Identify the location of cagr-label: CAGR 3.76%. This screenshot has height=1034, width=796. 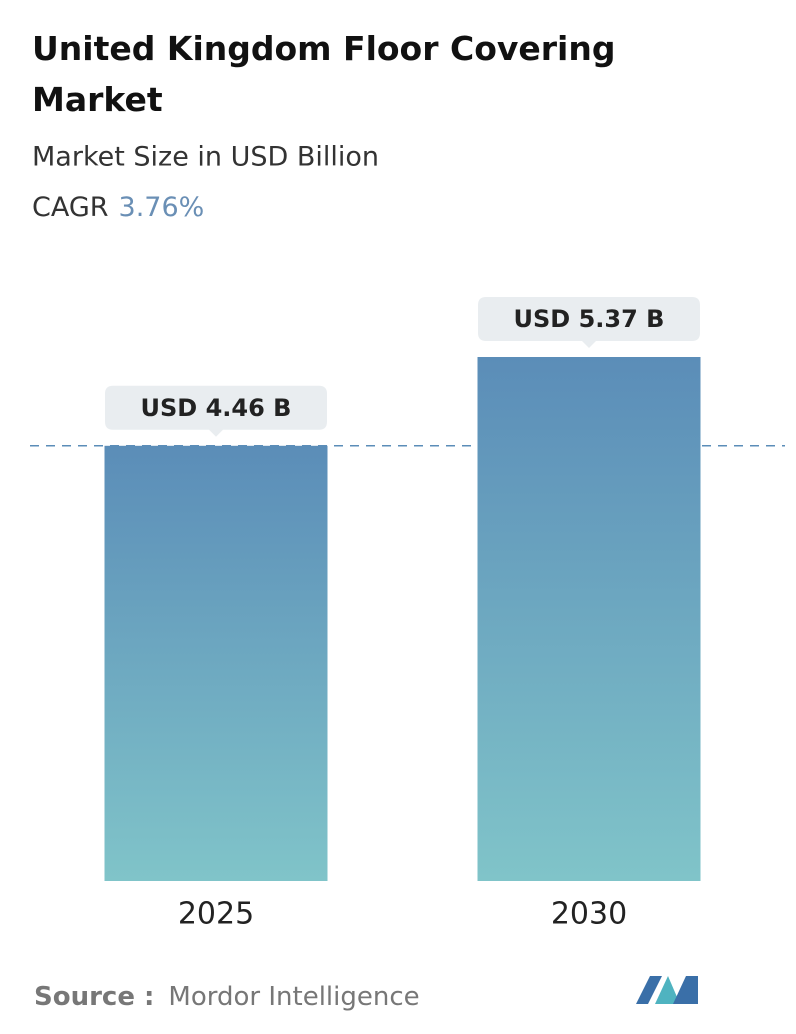
(118, 207).